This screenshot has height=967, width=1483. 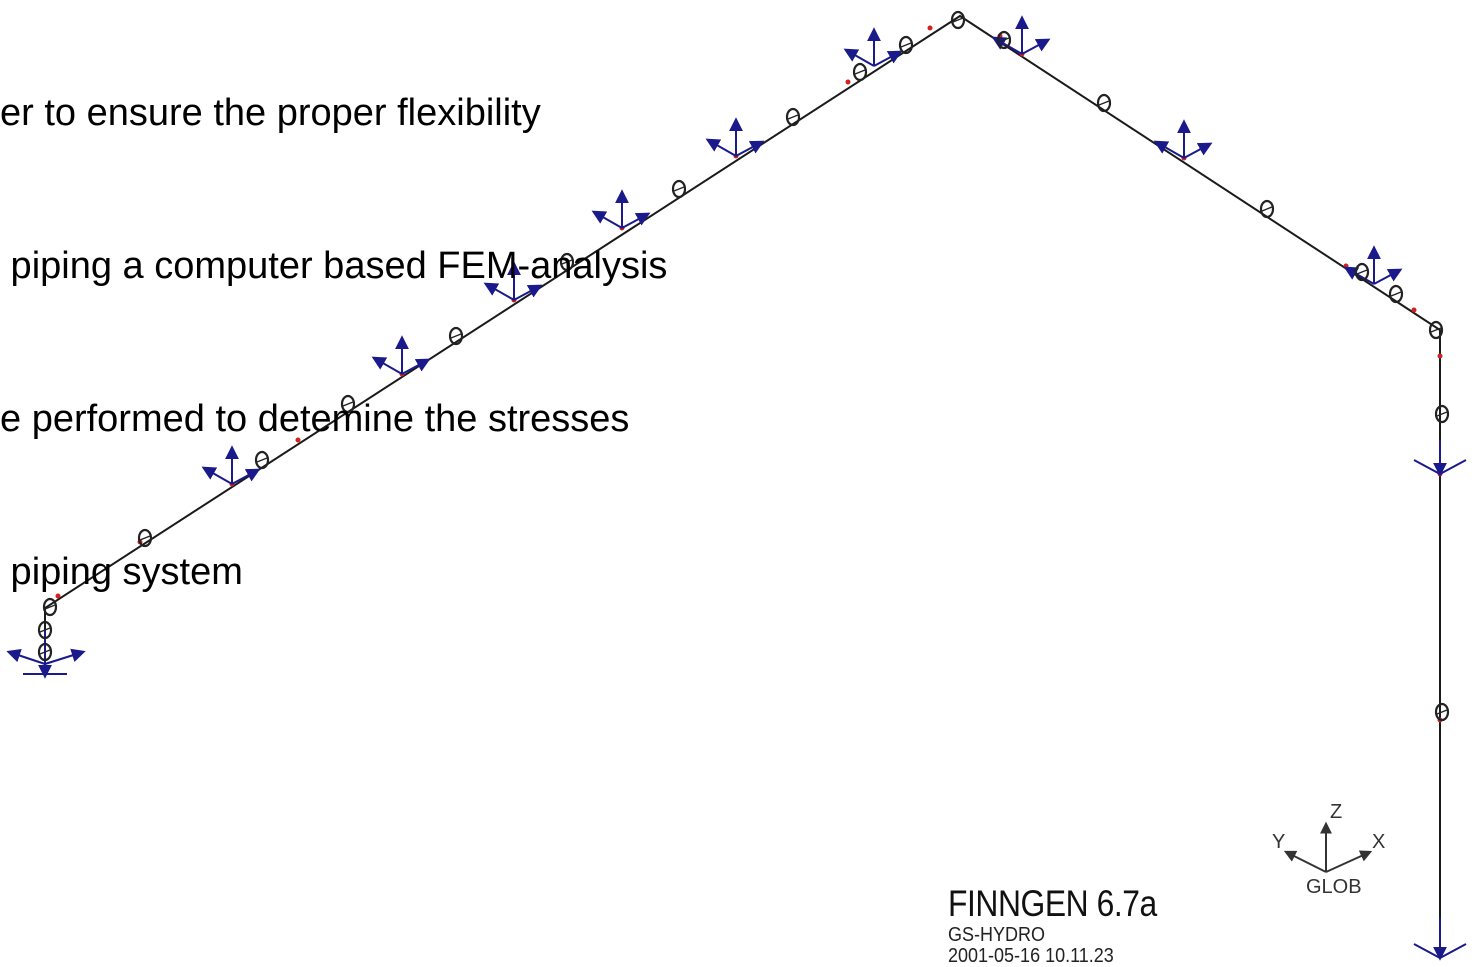 What do you see at coordinates (1378, 842) in the screenshot?
I see `axis-x-label: X` at bounding box center [1378, 842].